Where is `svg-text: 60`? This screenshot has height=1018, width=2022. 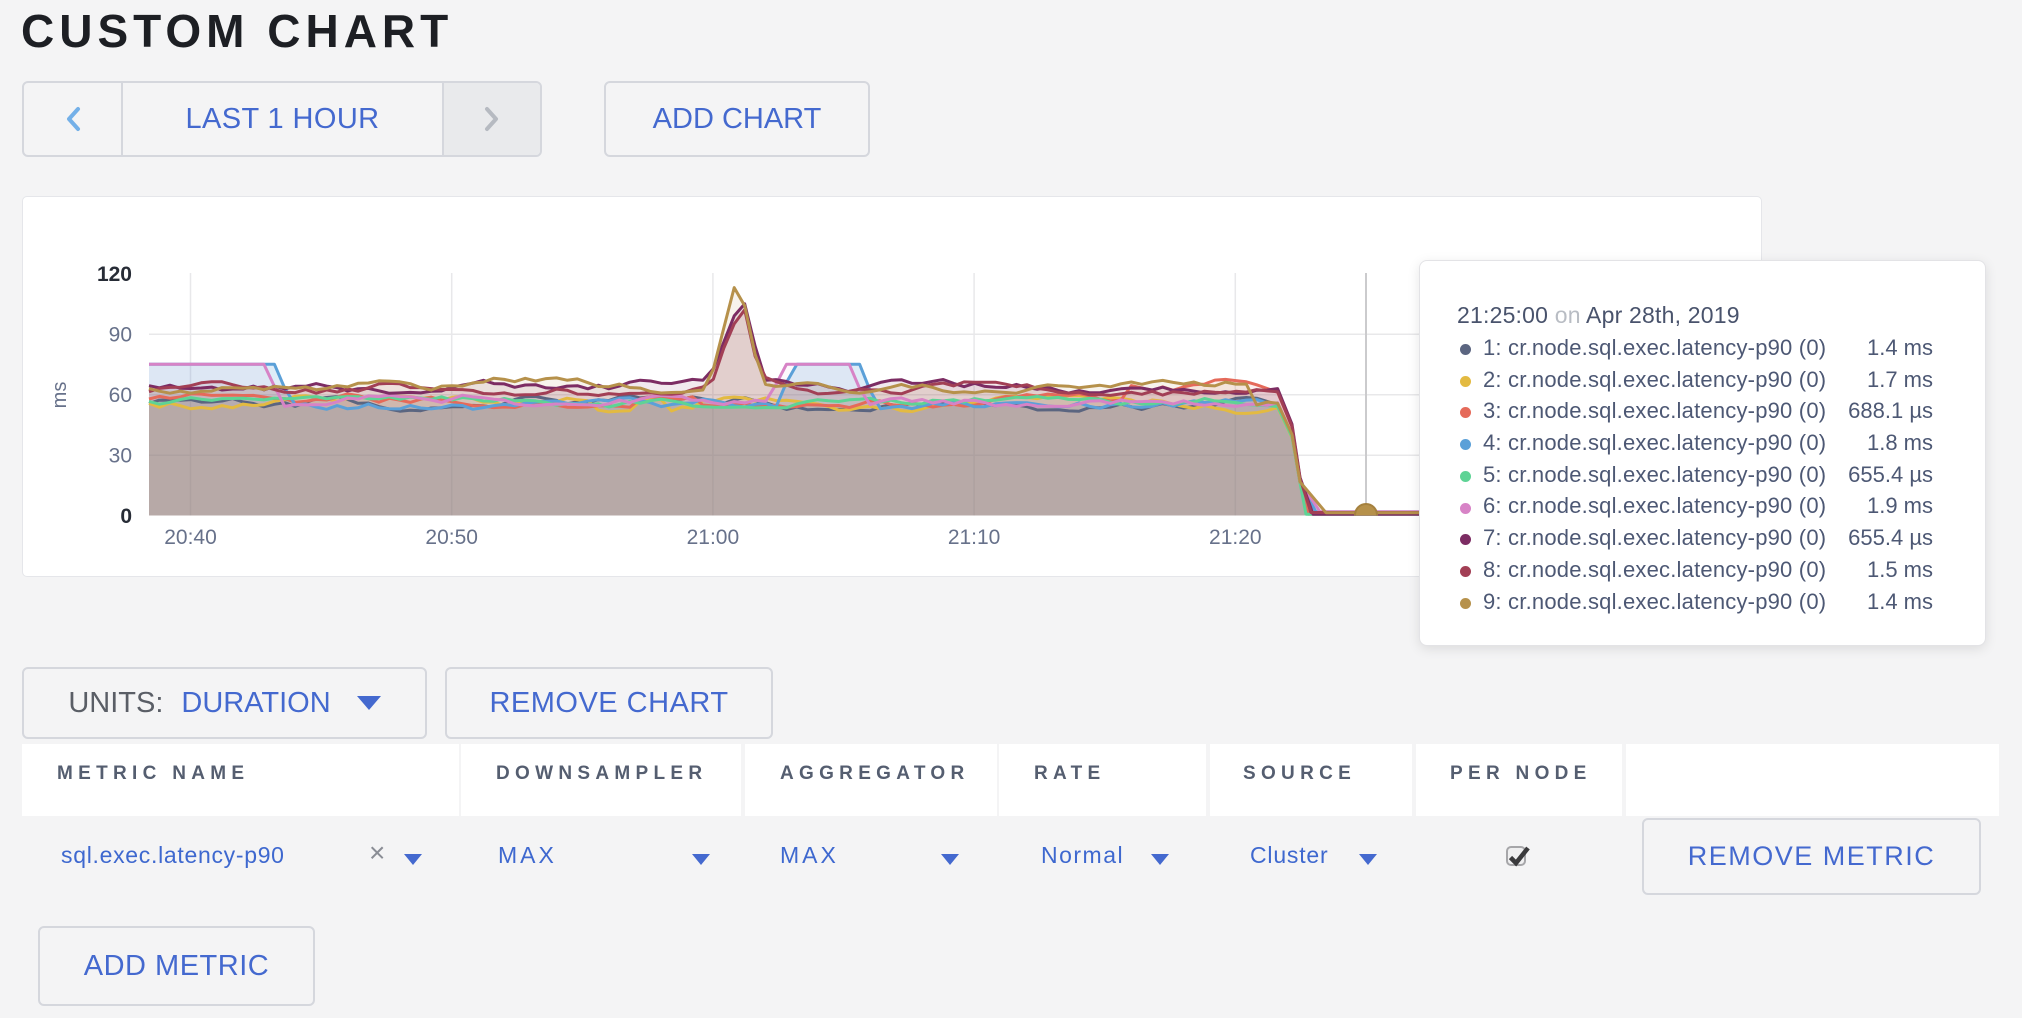 svg-text: 60 is located at coordinates (120, 395).